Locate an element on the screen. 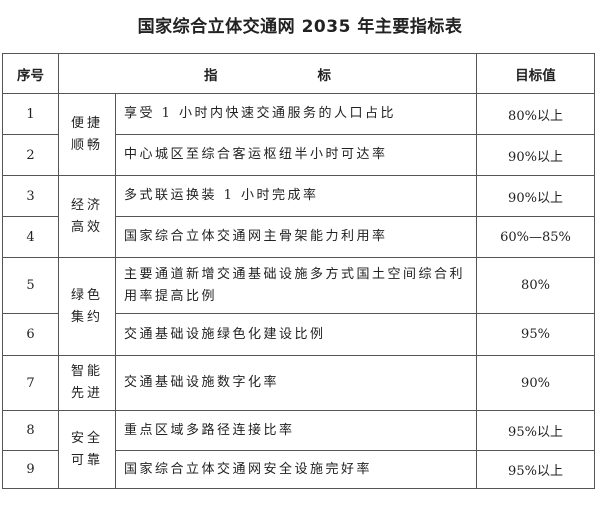  table-row: 2 中心城区至综合客运枢纽半小时可达率 90%以上 is located at coordinates (298, 155).